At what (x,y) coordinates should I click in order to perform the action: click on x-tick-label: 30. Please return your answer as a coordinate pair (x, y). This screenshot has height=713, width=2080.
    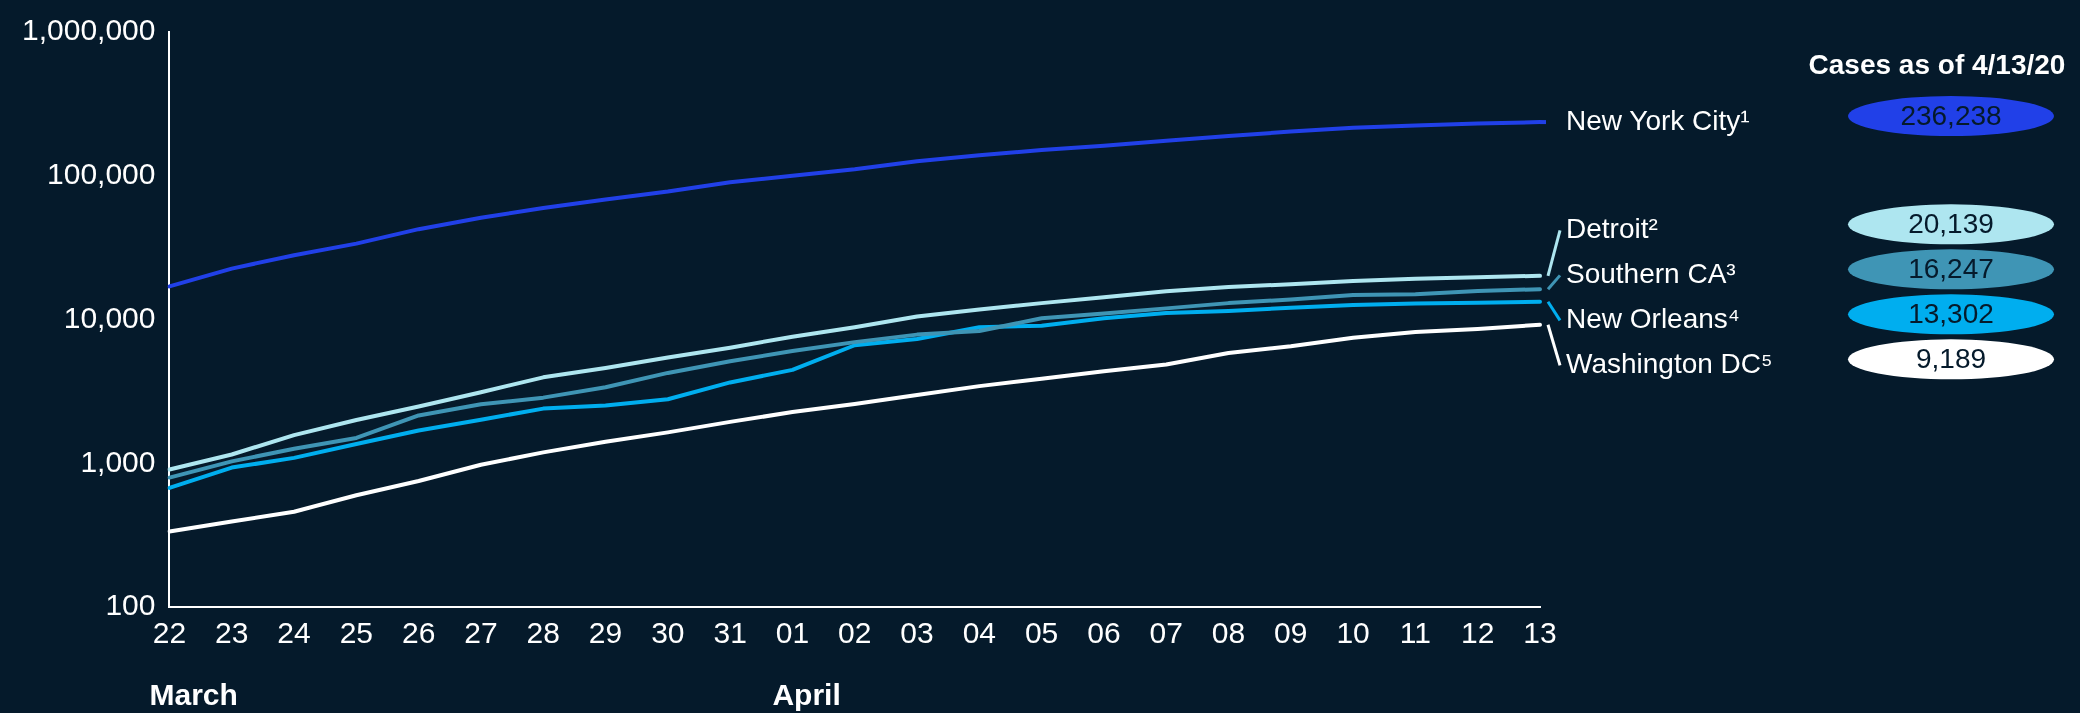
    Looking at the image, I should click on (668, 633).